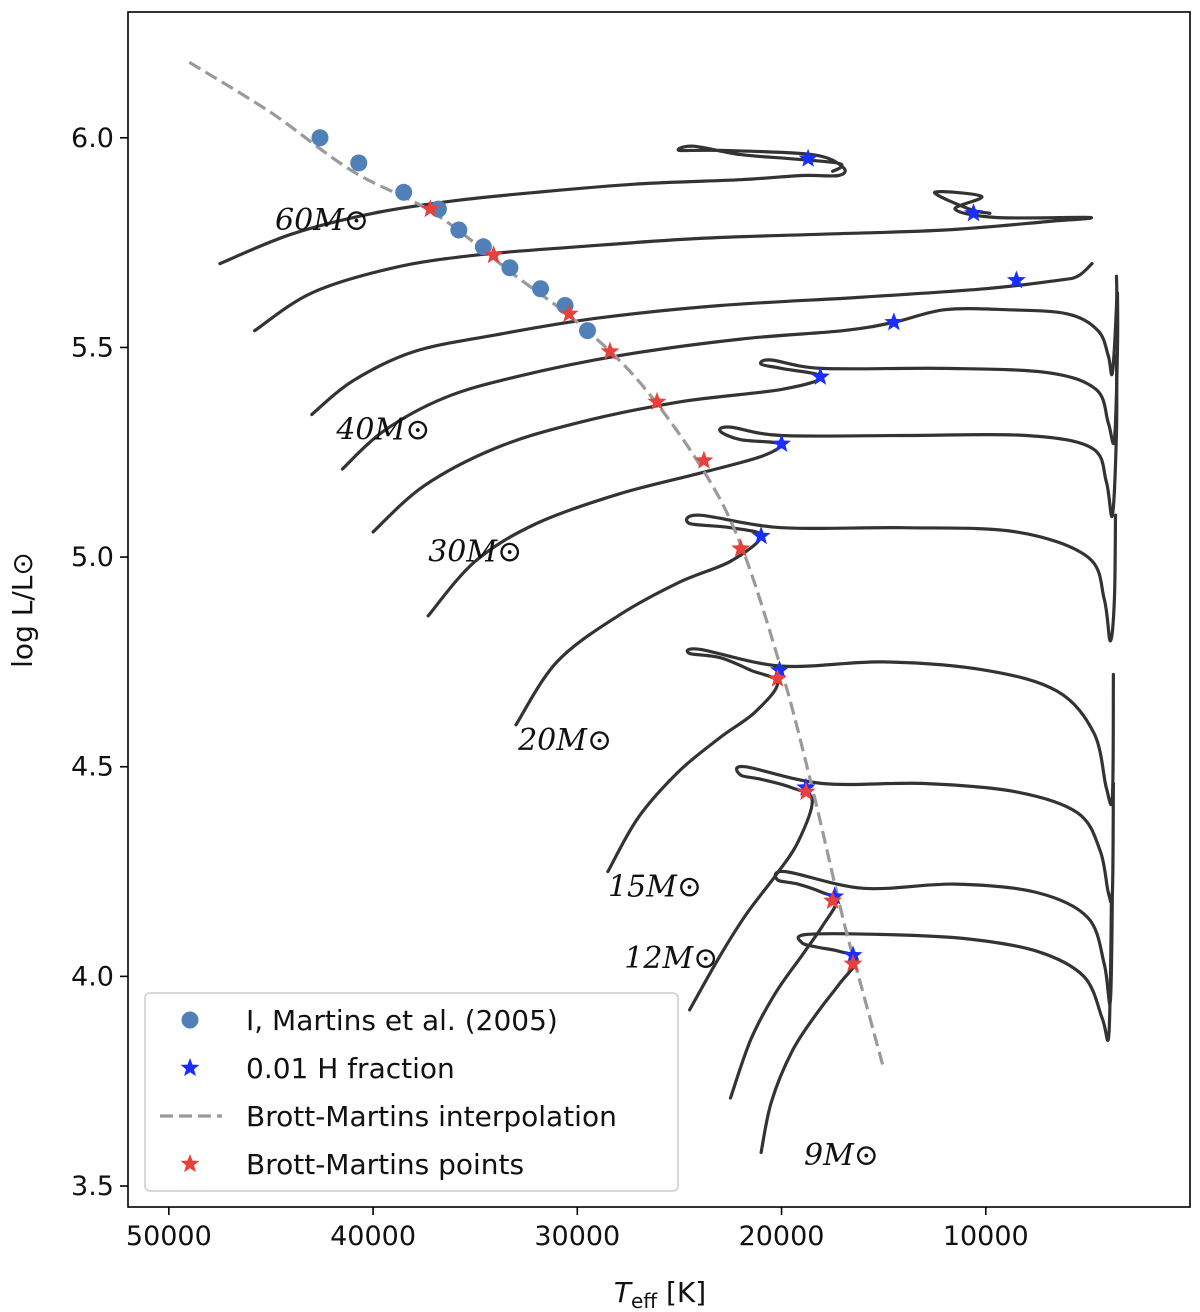  I want to click on x-tick-label: 20000, so click(782, 1236).